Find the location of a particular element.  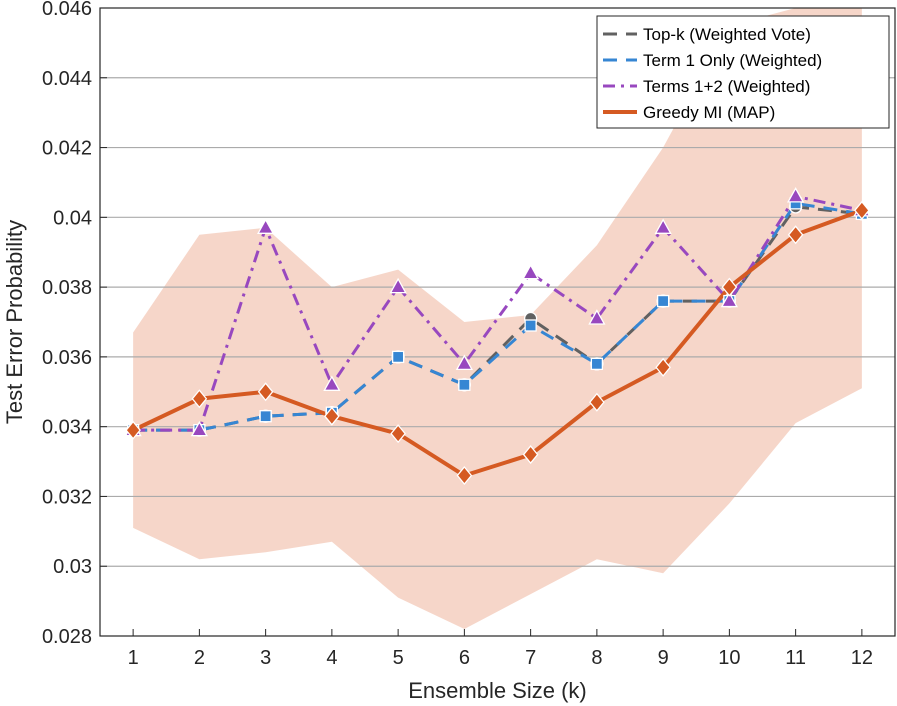

y-tick-label: 0.04 is located at coordinates (72, 218).